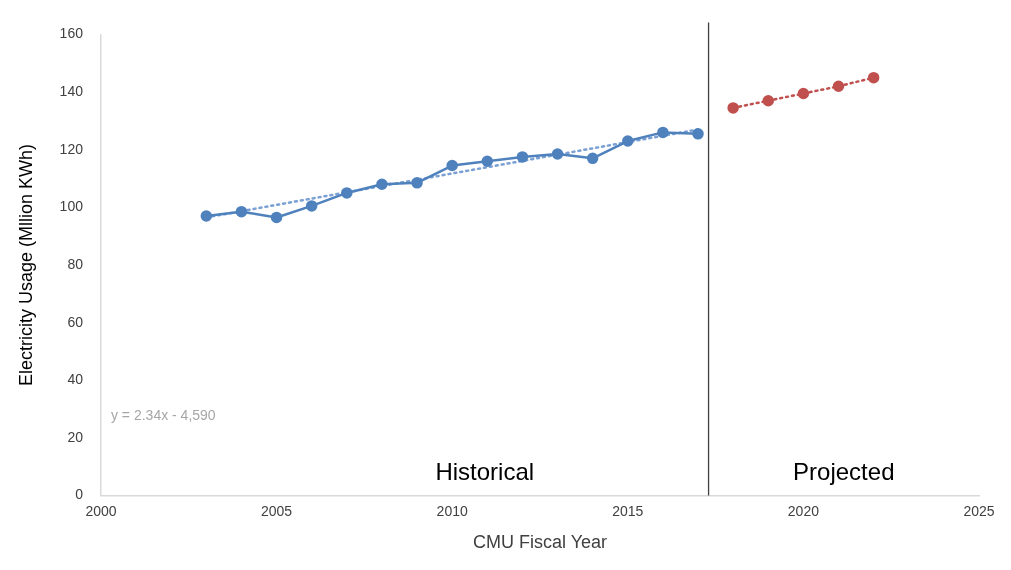 The height and width of the screenshot is (570, 1011). I want to click on x-tick-label: 2020, so click(803, 510).